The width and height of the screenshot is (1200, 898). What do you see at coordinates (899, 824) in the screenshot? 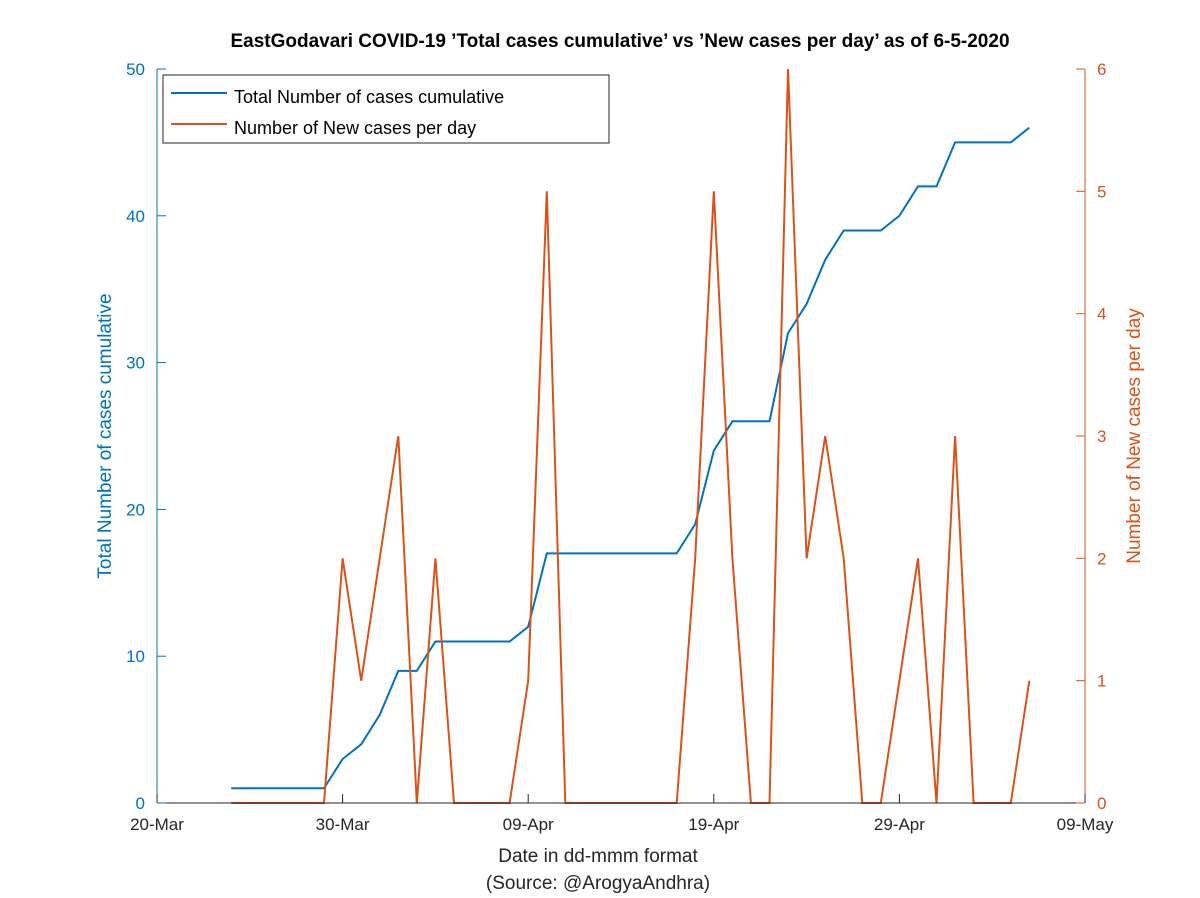
I see `x-tick-label: 29-Apr` at bounding box center [899, 824].